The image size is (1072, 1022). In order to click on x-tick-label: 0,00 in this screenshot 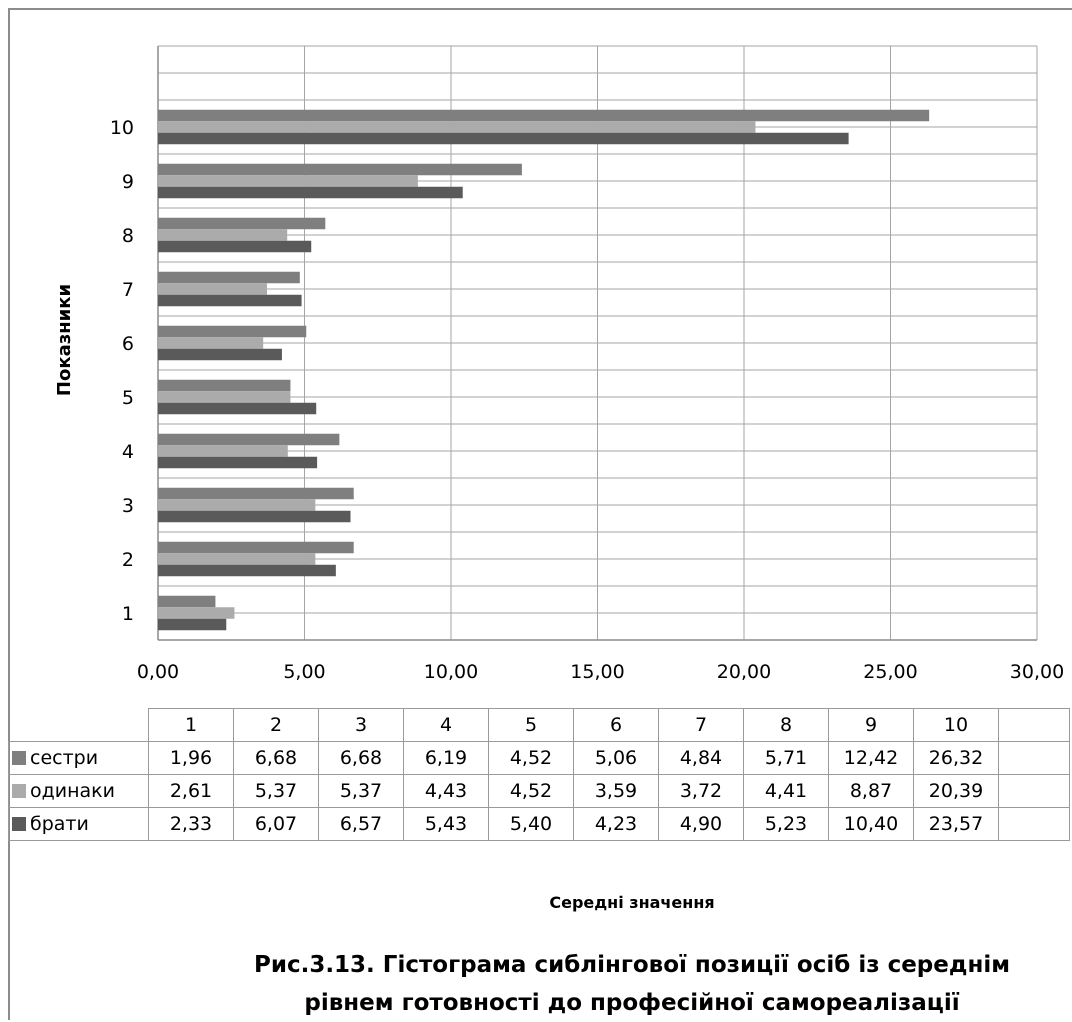, I will do `click(158, 672)`.